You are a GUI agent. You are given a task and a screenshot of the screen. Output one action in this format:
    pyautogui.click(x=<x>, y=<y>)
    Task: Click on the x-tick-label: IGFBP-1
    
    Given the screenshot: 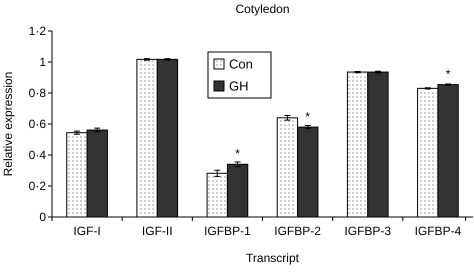 What is the action you would take?
    pyautogui.click(x=228, y=231)
    